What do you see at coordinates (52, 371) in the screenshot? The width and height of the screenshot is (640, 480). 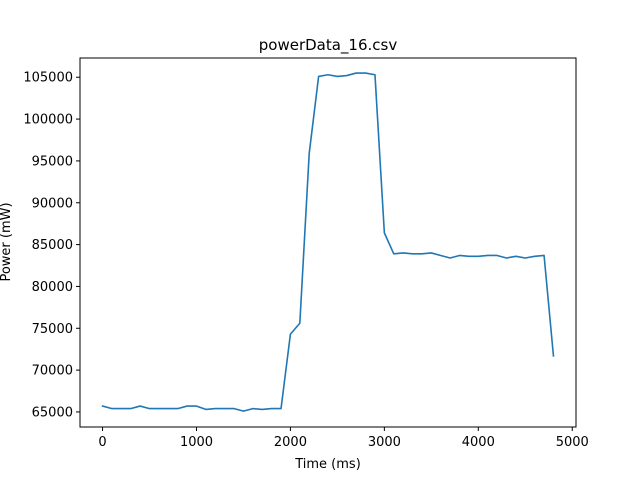 I see `y-tick-label: 70000` at bounding box center [52, 371].